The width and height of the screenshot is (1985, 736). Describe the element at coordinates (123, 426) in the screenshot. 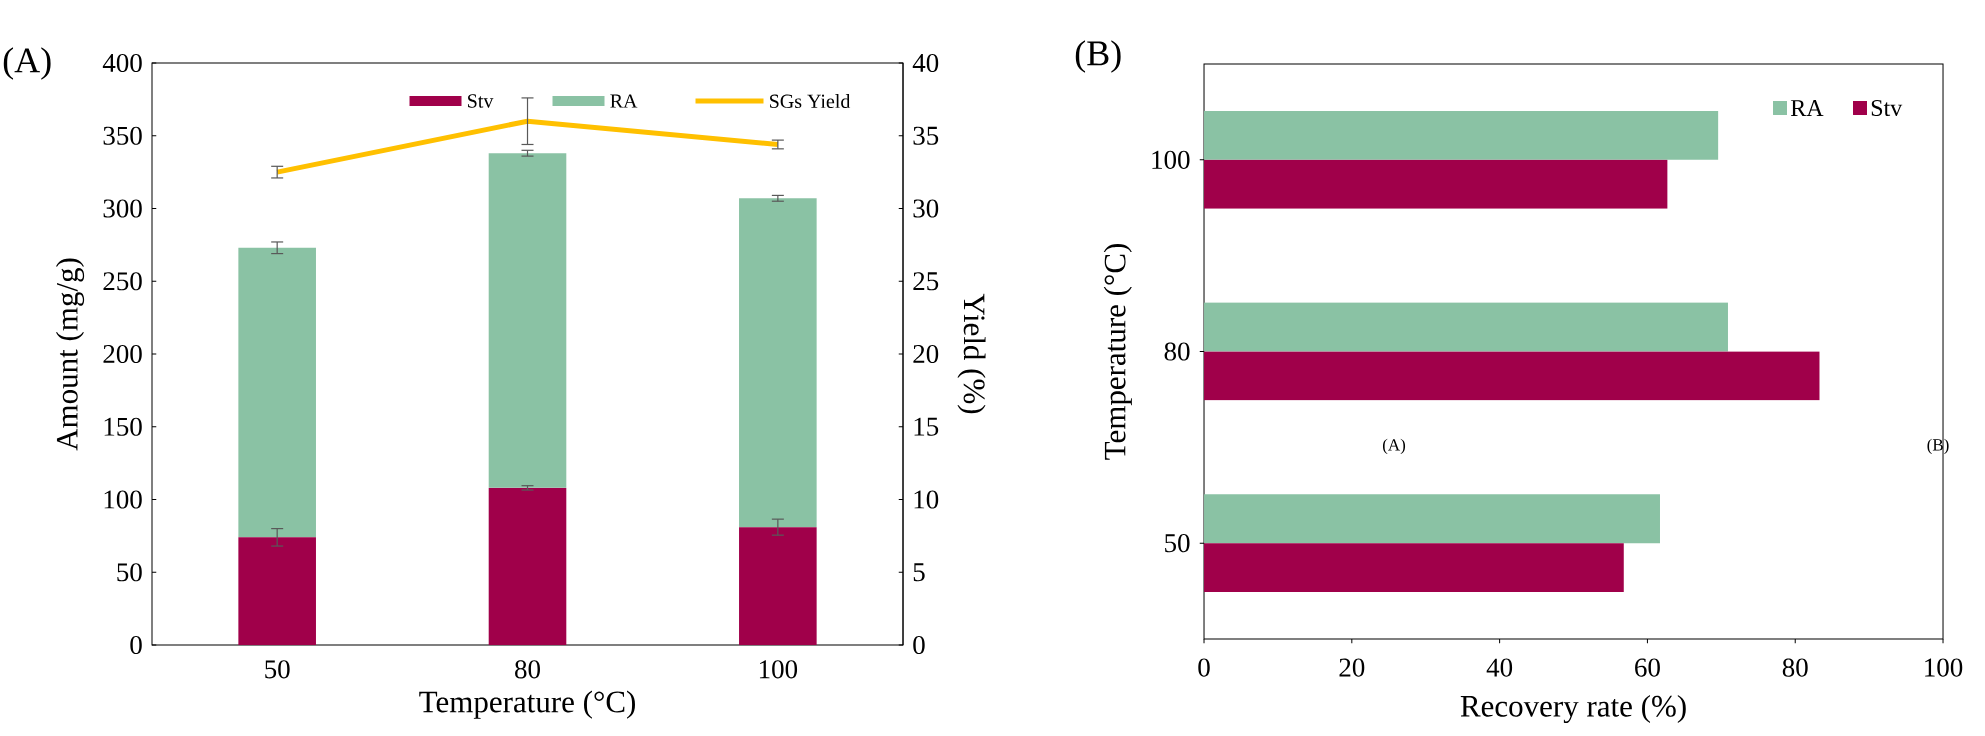

I see `y-tick-label: 150` at that location.